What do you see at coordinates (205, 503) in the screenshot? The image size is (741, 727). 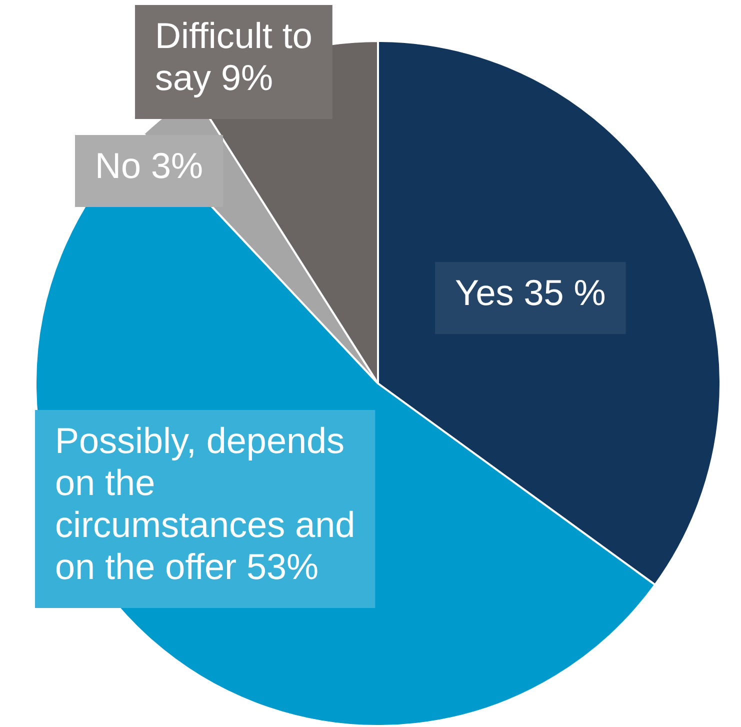 I see `slice-label: Possibly, depends on the circumstances and on the offer 53%` at bounding box center [205, 503].